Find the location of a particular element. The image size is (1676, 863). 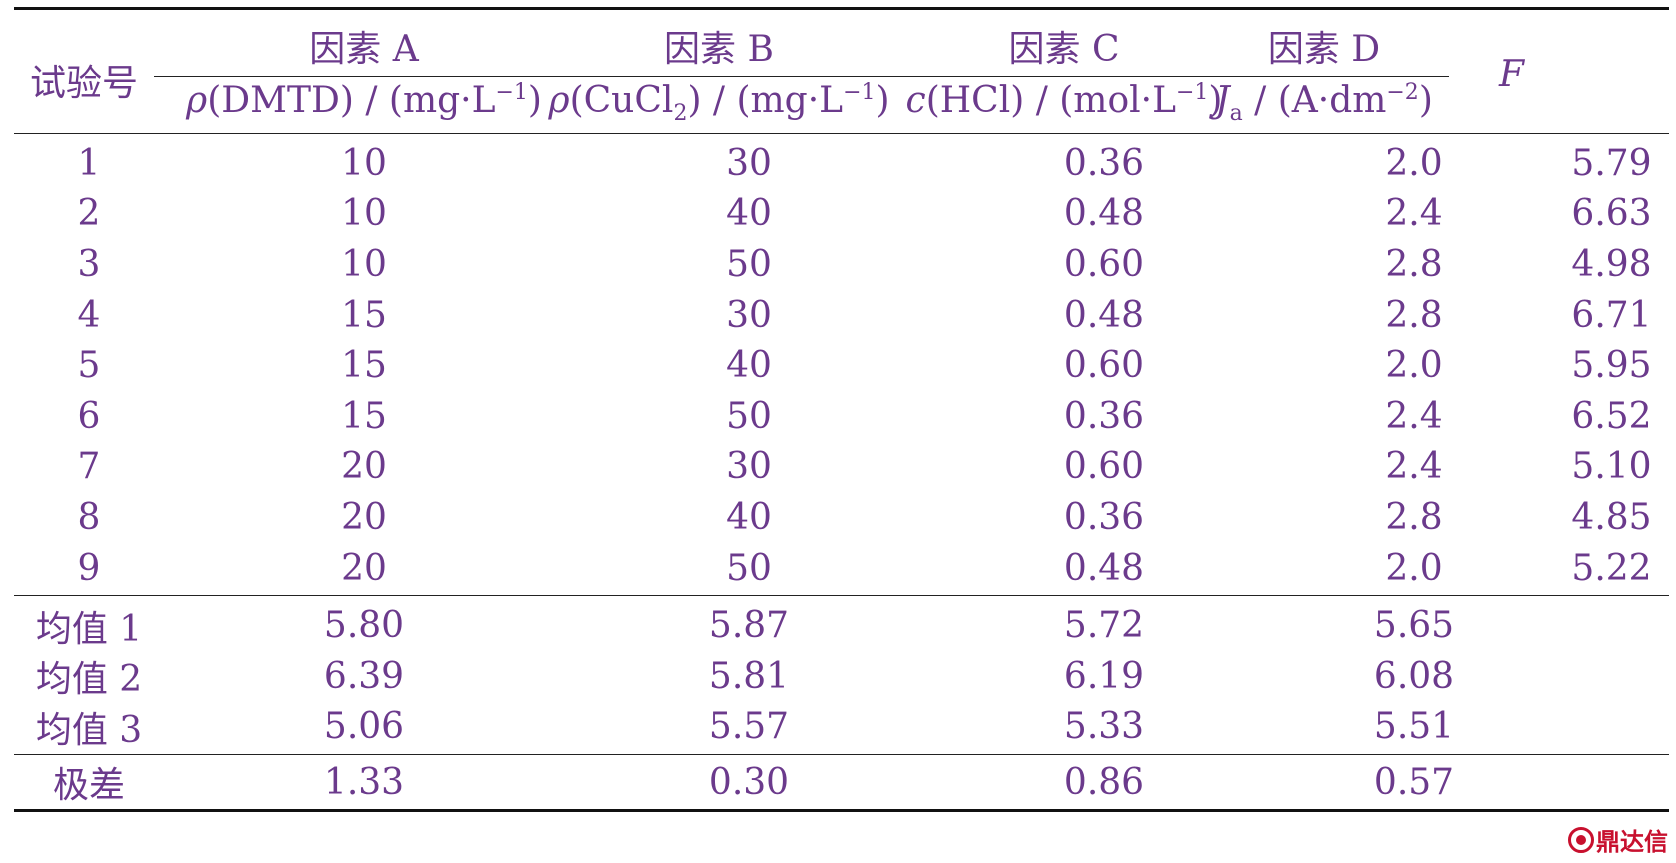

factor-a-cell: 1.33 is located at coordinates (364, 782).